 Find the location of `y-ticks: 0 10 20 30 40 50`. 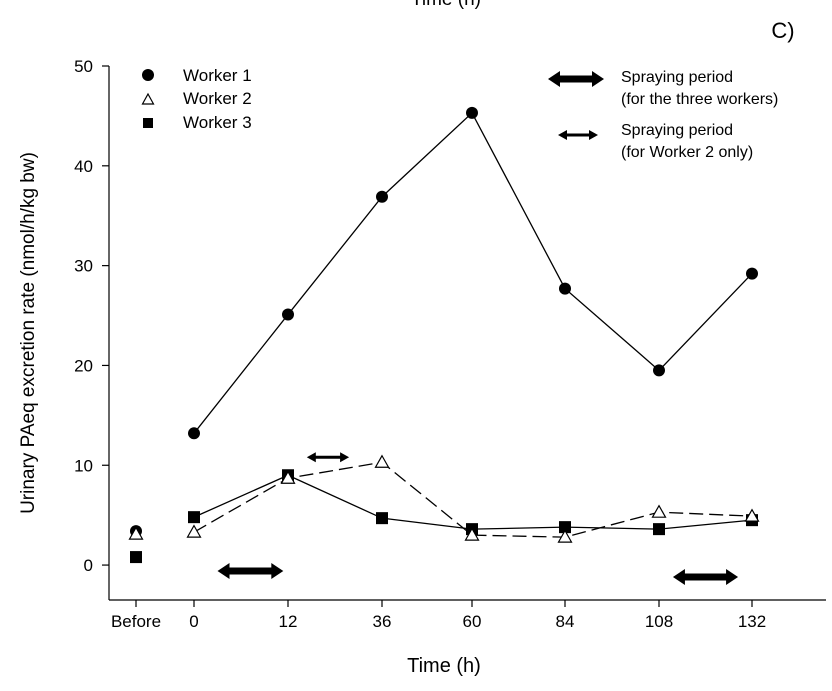

y-ticks: 0 10 20 30 40 50 is located at coordinates (91, 316).